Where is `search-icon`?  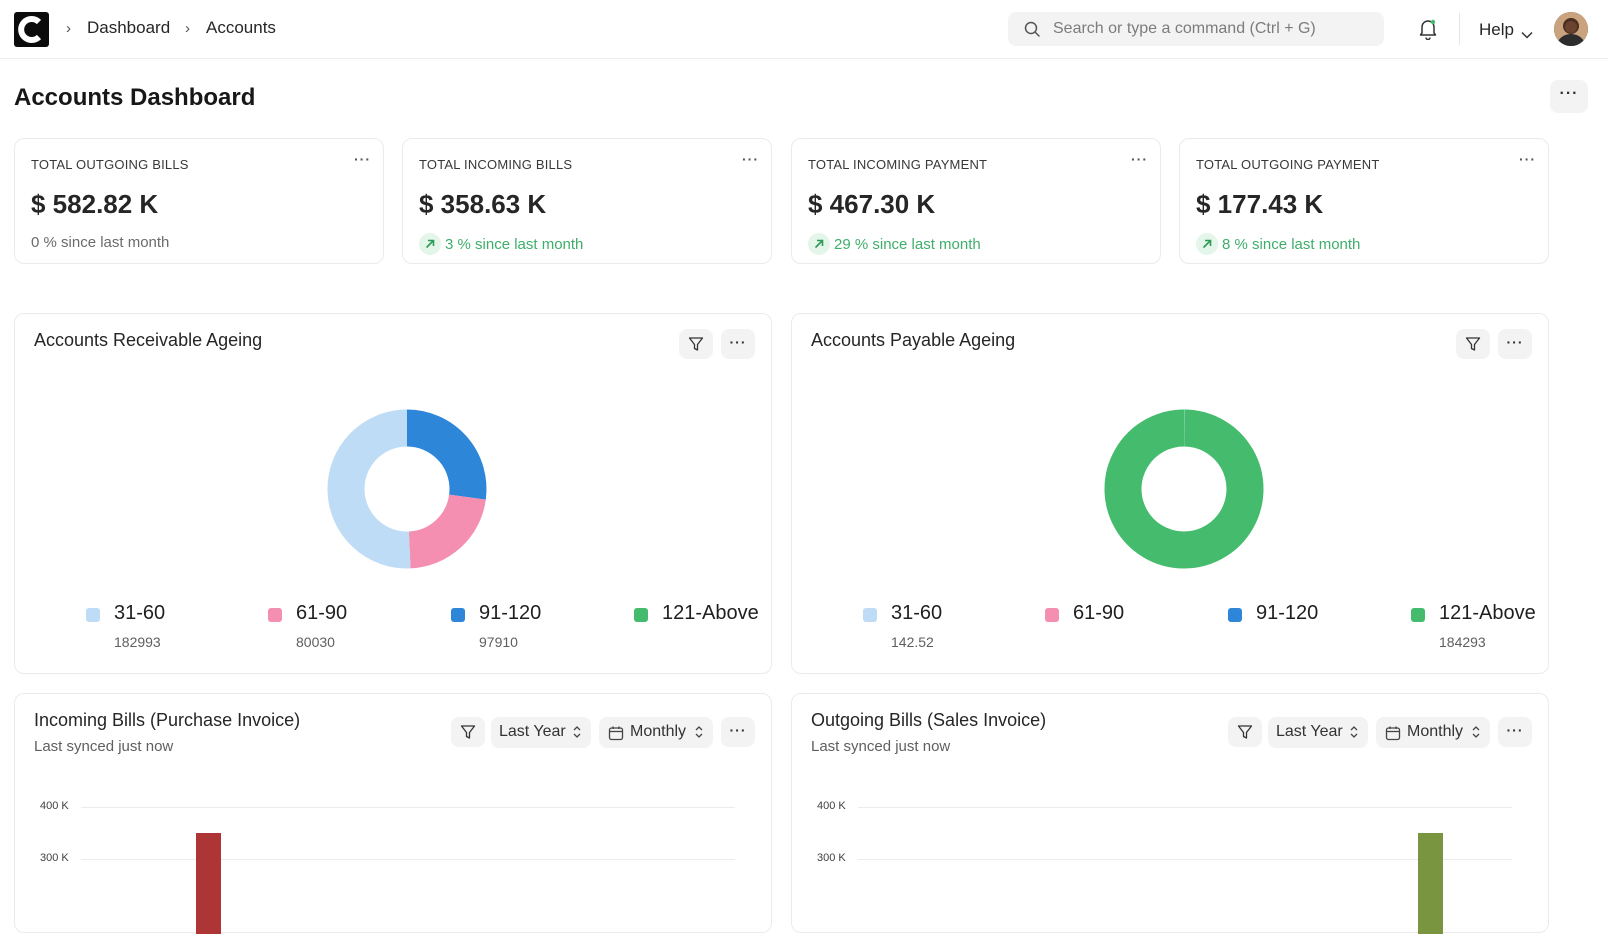 search-icon is located at coordinates (1032, 31).